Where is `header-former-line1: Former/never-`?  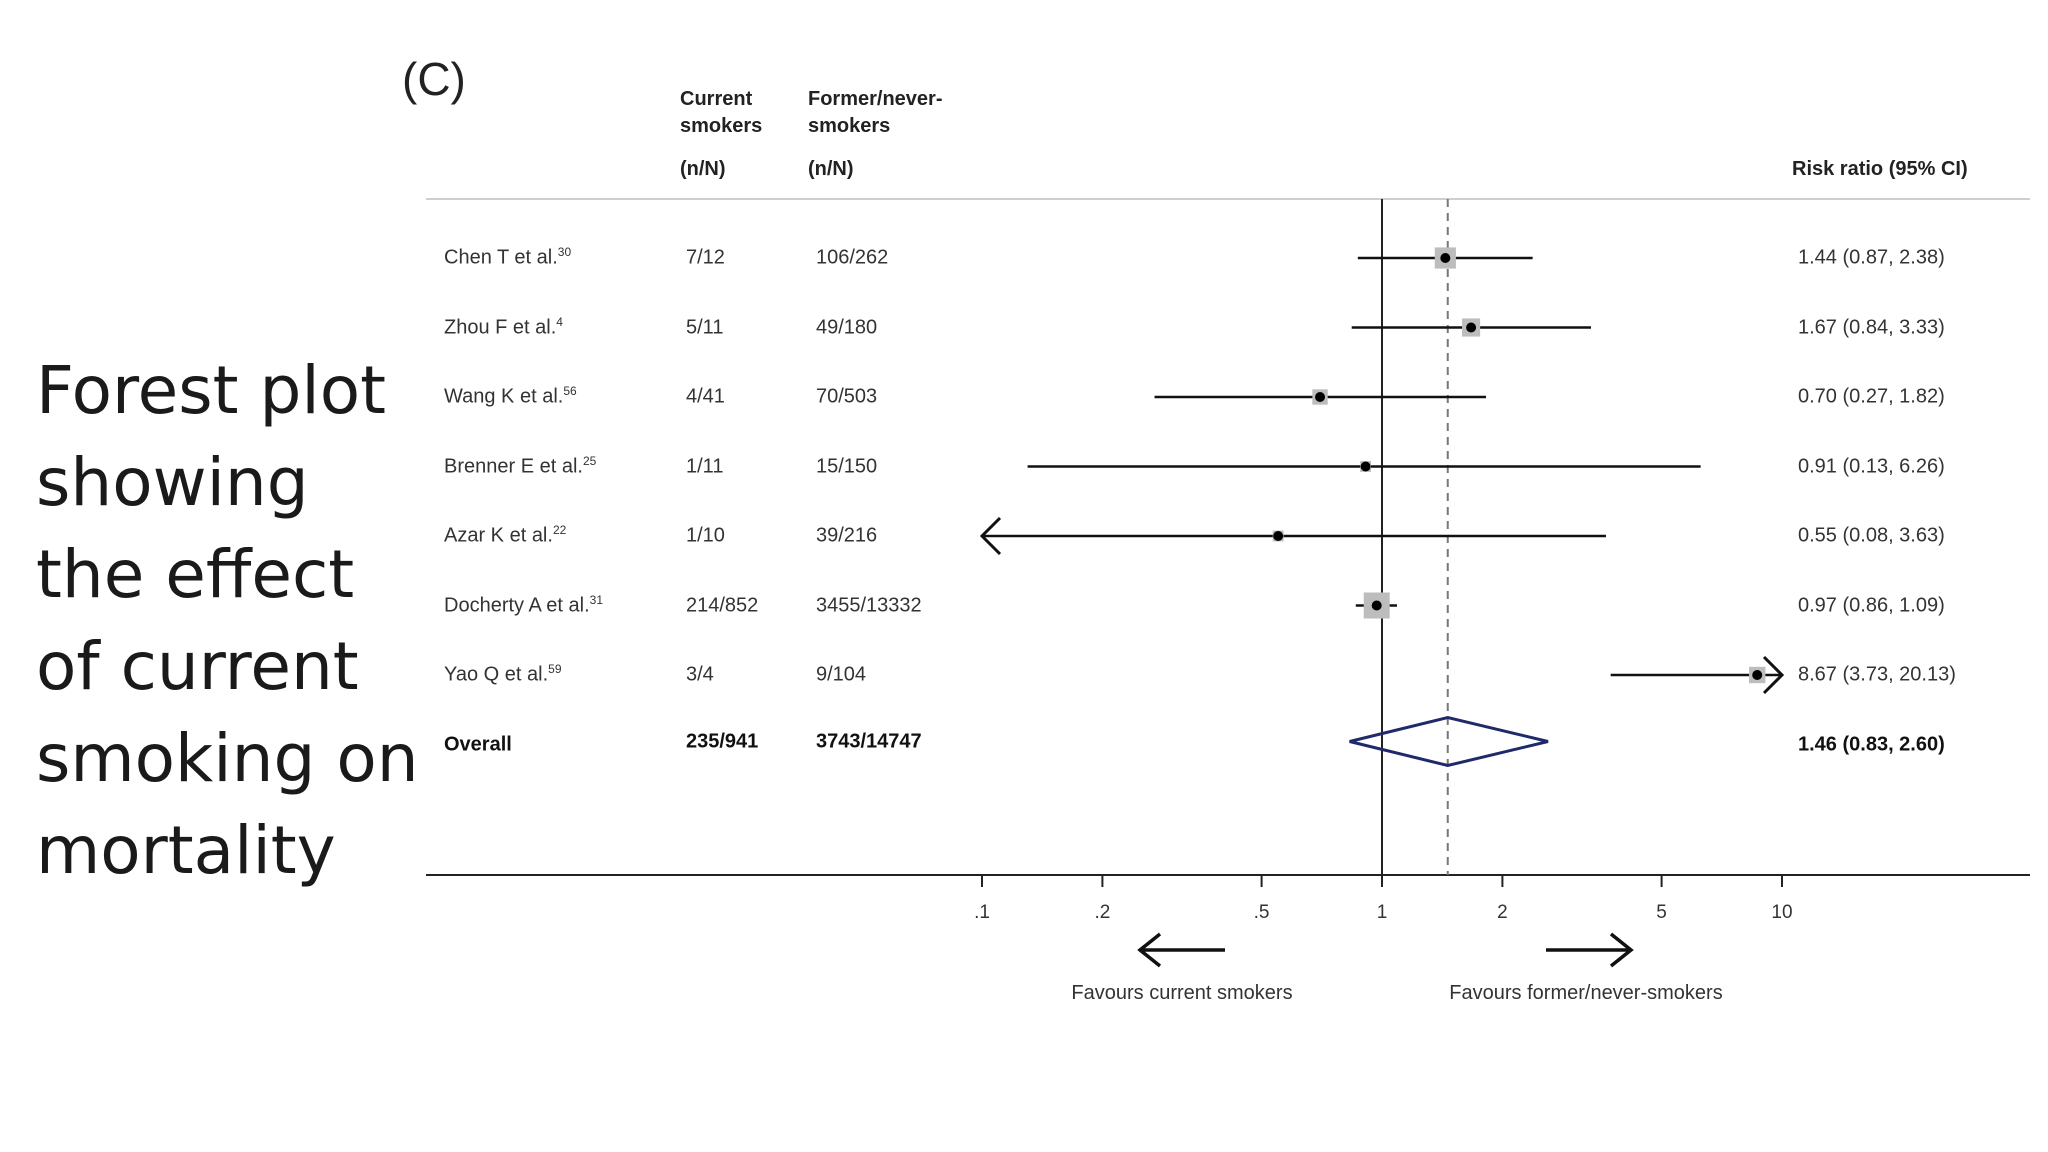 header-former-line1: Former/never- is located at coordinates (875, 99).